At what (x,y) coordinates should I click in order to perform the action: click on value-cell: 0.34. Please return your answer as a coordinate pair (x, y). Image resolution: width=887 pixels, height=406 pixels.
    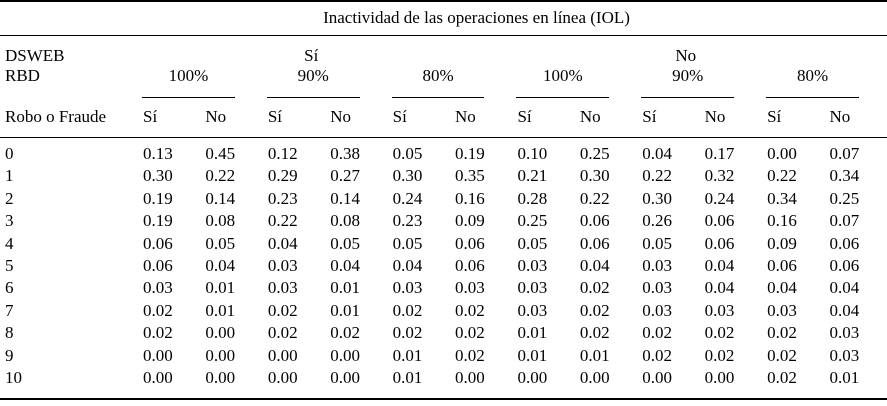
    Looking at the image, I should click on (844, 176).